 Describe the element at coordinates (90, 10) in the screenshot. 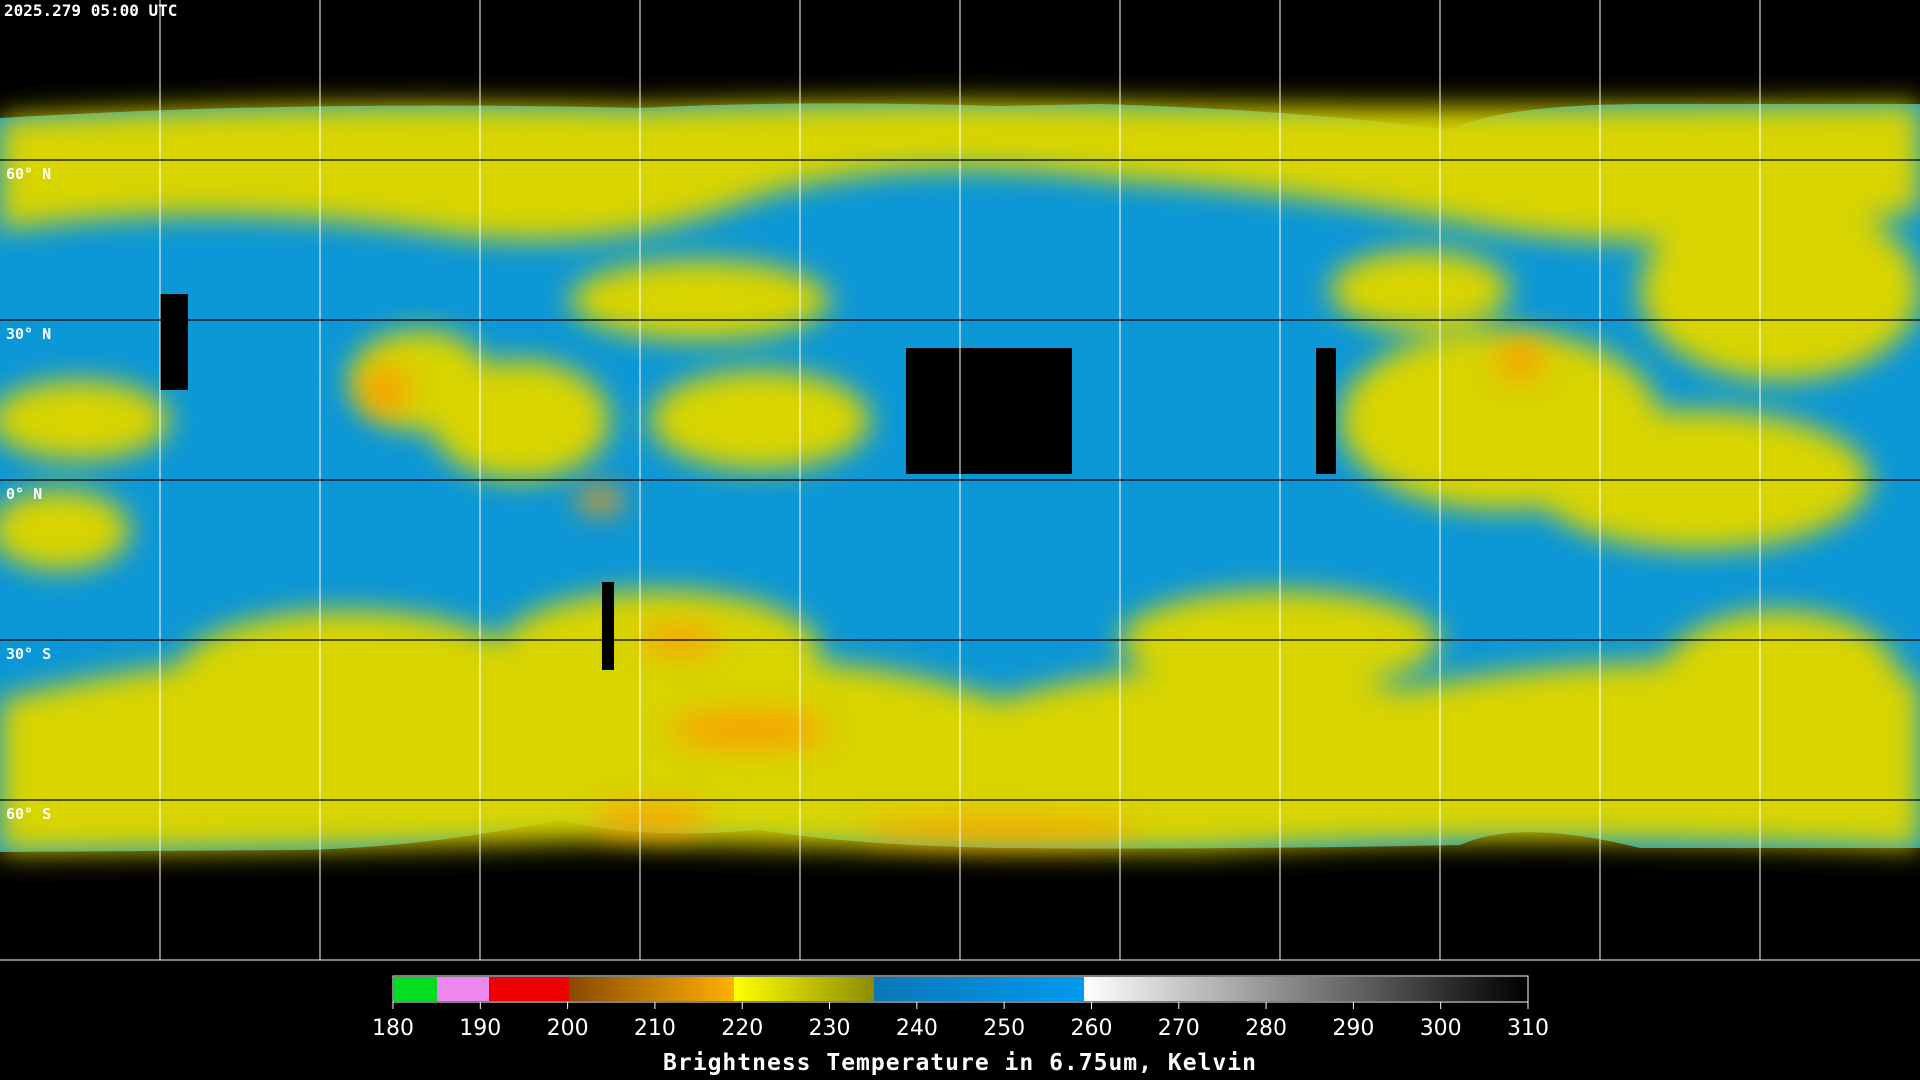

I see `timestamp: 2025.279 05:00 UTC` at that location.